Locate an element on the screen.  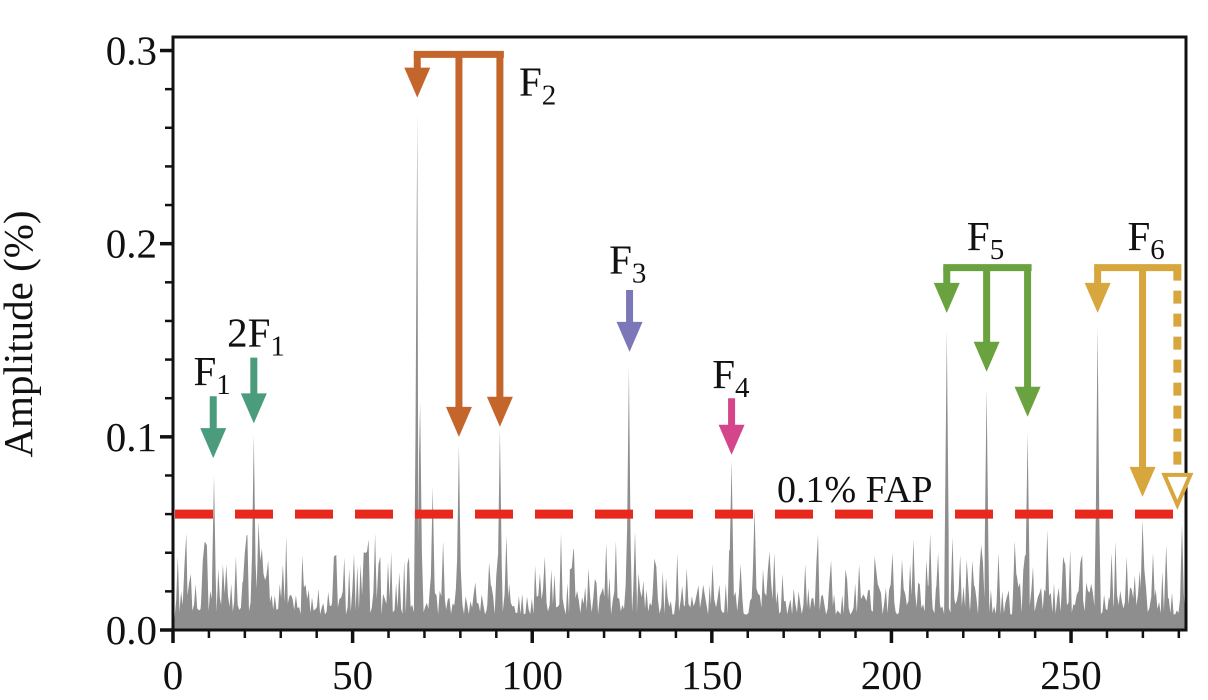
x-tick-label: 200 is located at coordinates (892, 675).